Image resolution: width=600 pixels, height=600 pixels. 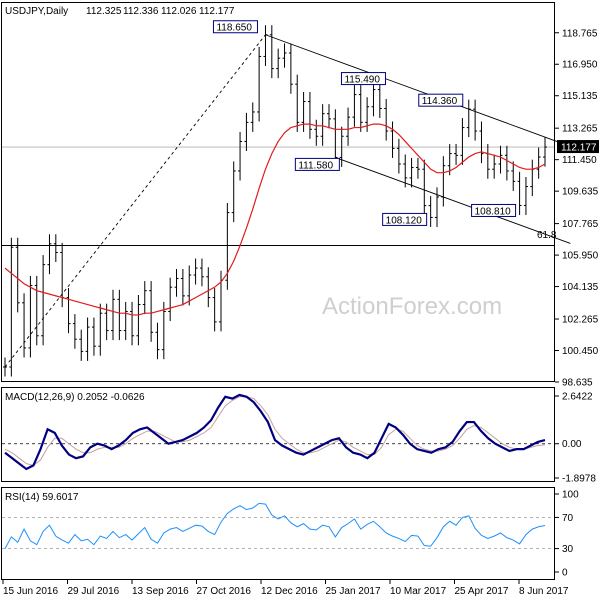 What do you see at coordinates (353, 591) in the screenshot?
I see `date-tick-label: 25 Jan 2017` at bounding box center [353, 591].